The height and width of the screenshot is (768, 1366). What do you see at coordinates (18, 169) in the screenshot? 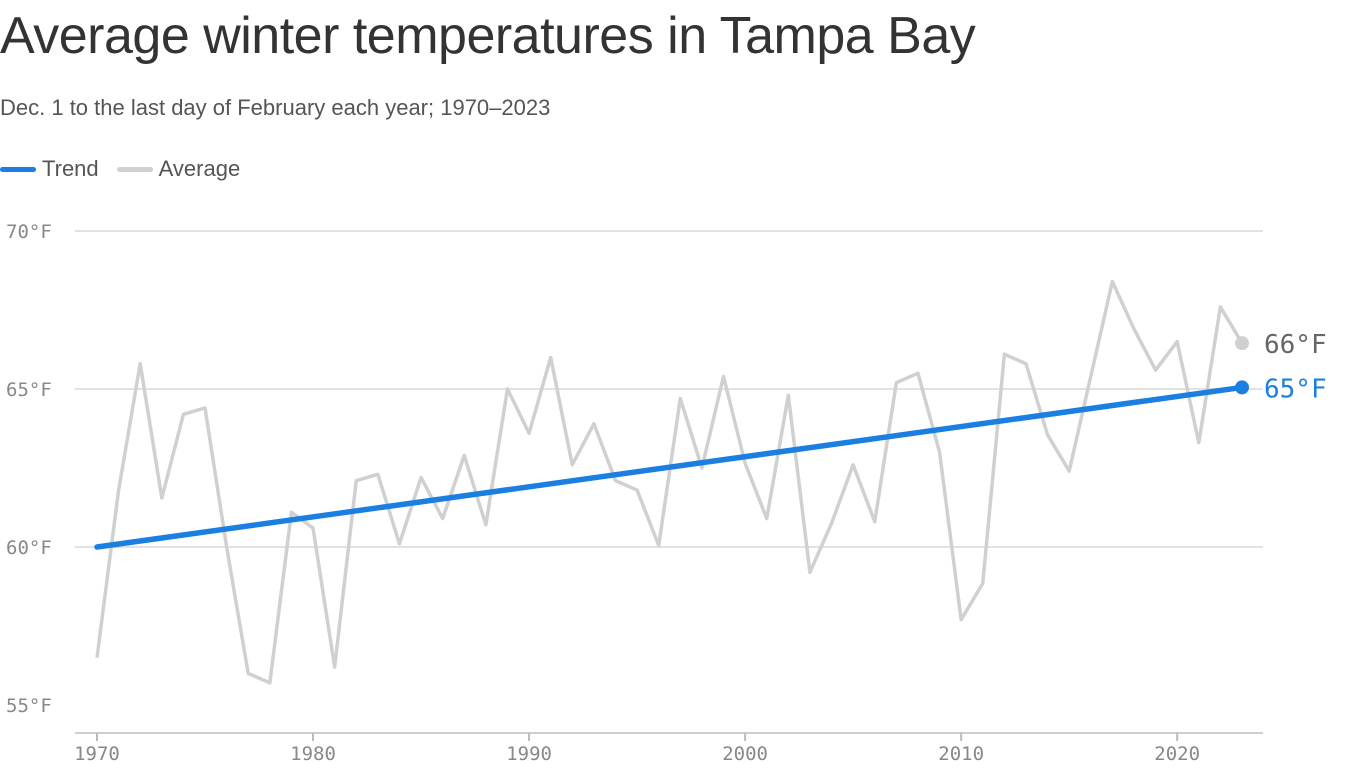
I see `legend-swatch-trend` at bounding box center [18, 169].